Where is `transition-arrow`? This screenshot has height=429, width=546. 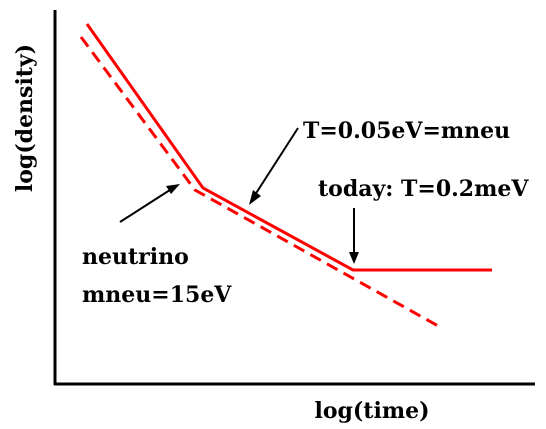
transition-arrow is located at coordinates (275, 163).